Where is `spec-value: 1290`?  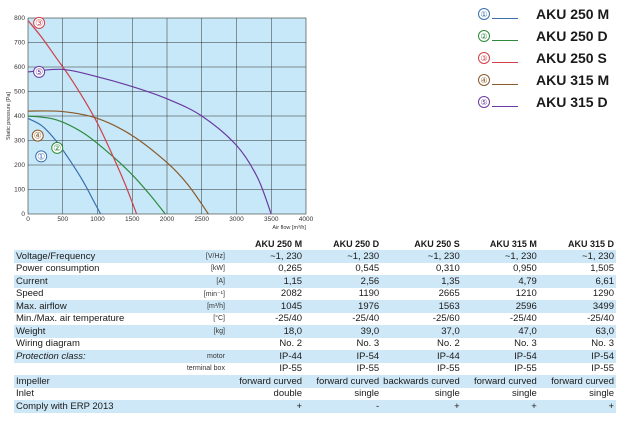 spec-value: 1290 is located at coordinates (603, 294).